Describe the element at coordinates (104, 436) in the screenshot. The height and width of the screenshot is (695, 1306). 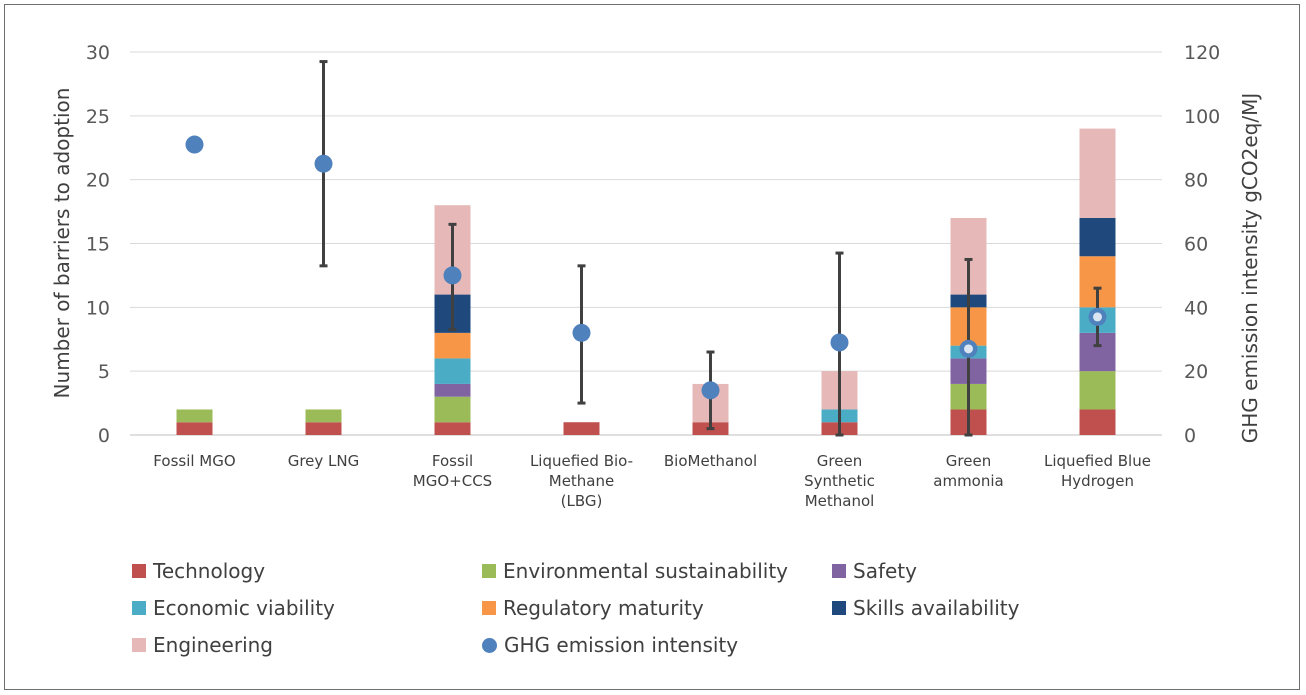
I see `left-tick-label: 0` at that location.